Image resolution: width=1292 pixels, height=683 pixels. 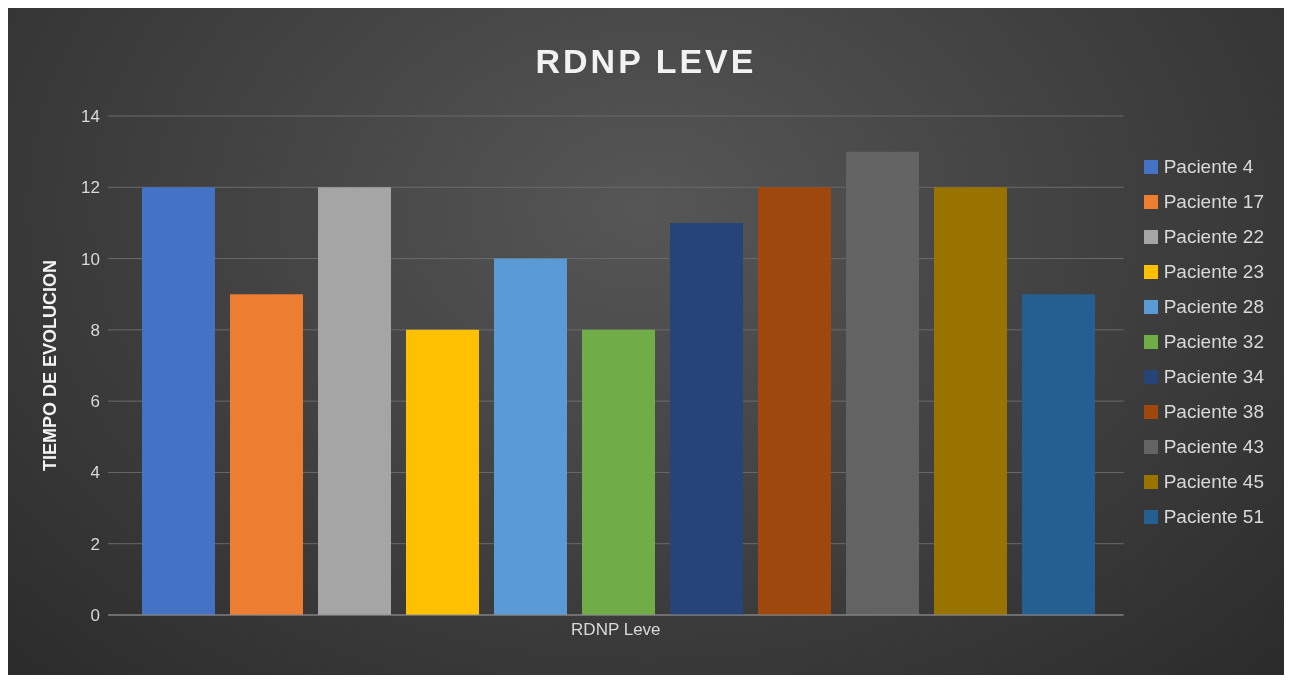 I want to click on y-tick-label: 6, so click(x=95, y=402).